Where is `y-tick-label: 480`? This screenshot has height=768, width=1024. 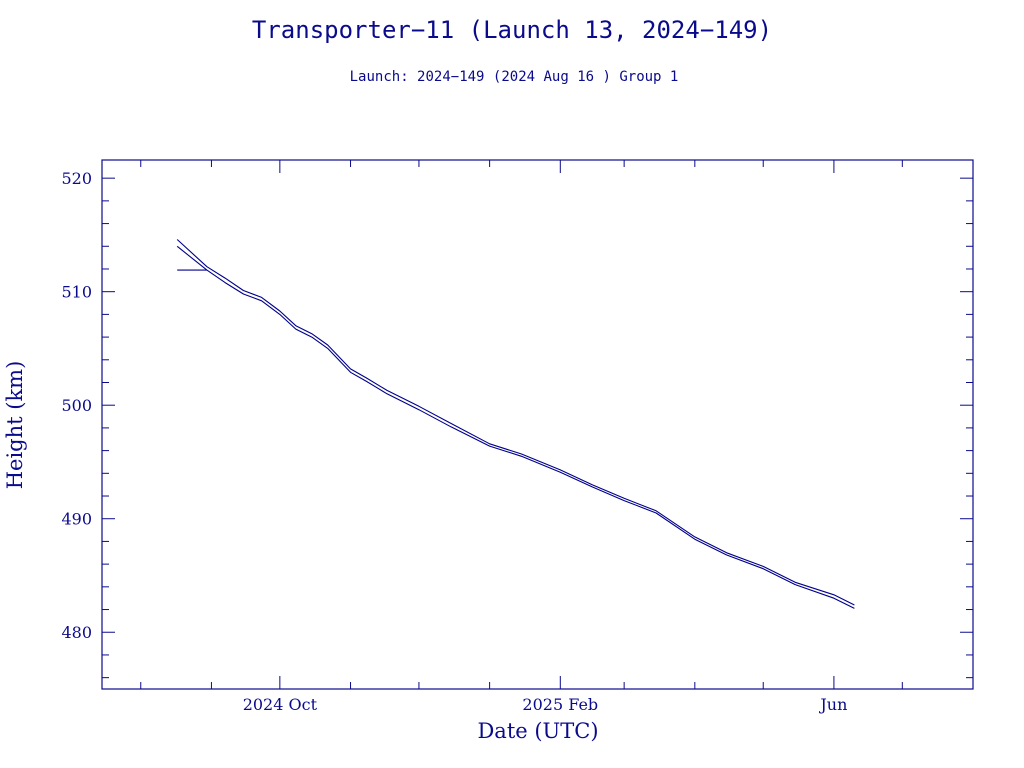
y-tick-label: 480 is located at coordinates (76, 632).